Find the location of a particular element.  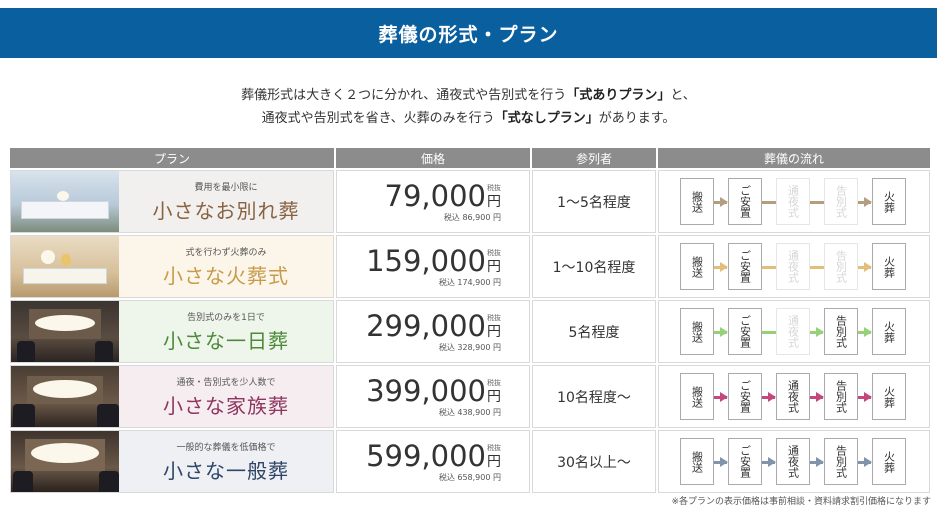

plan-label: 告別式のみを1日で小さな一日葬 is located at coordinates (226, 331).